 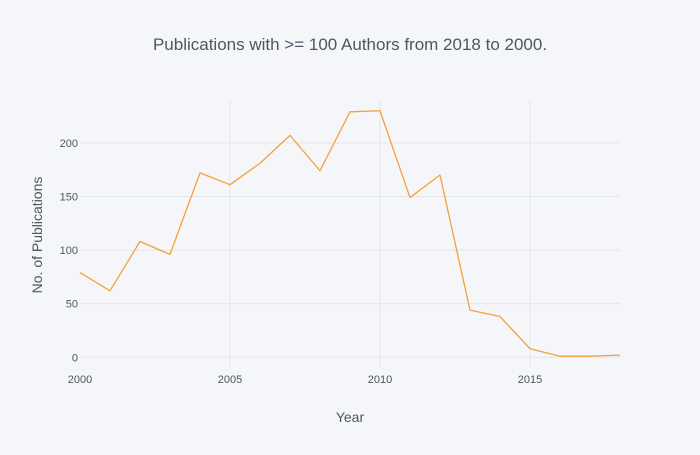 What do you see at coordinates (230, 380) in the screenshot?
I see `x-tick-label: 2005` at bounding box center [230, 380].